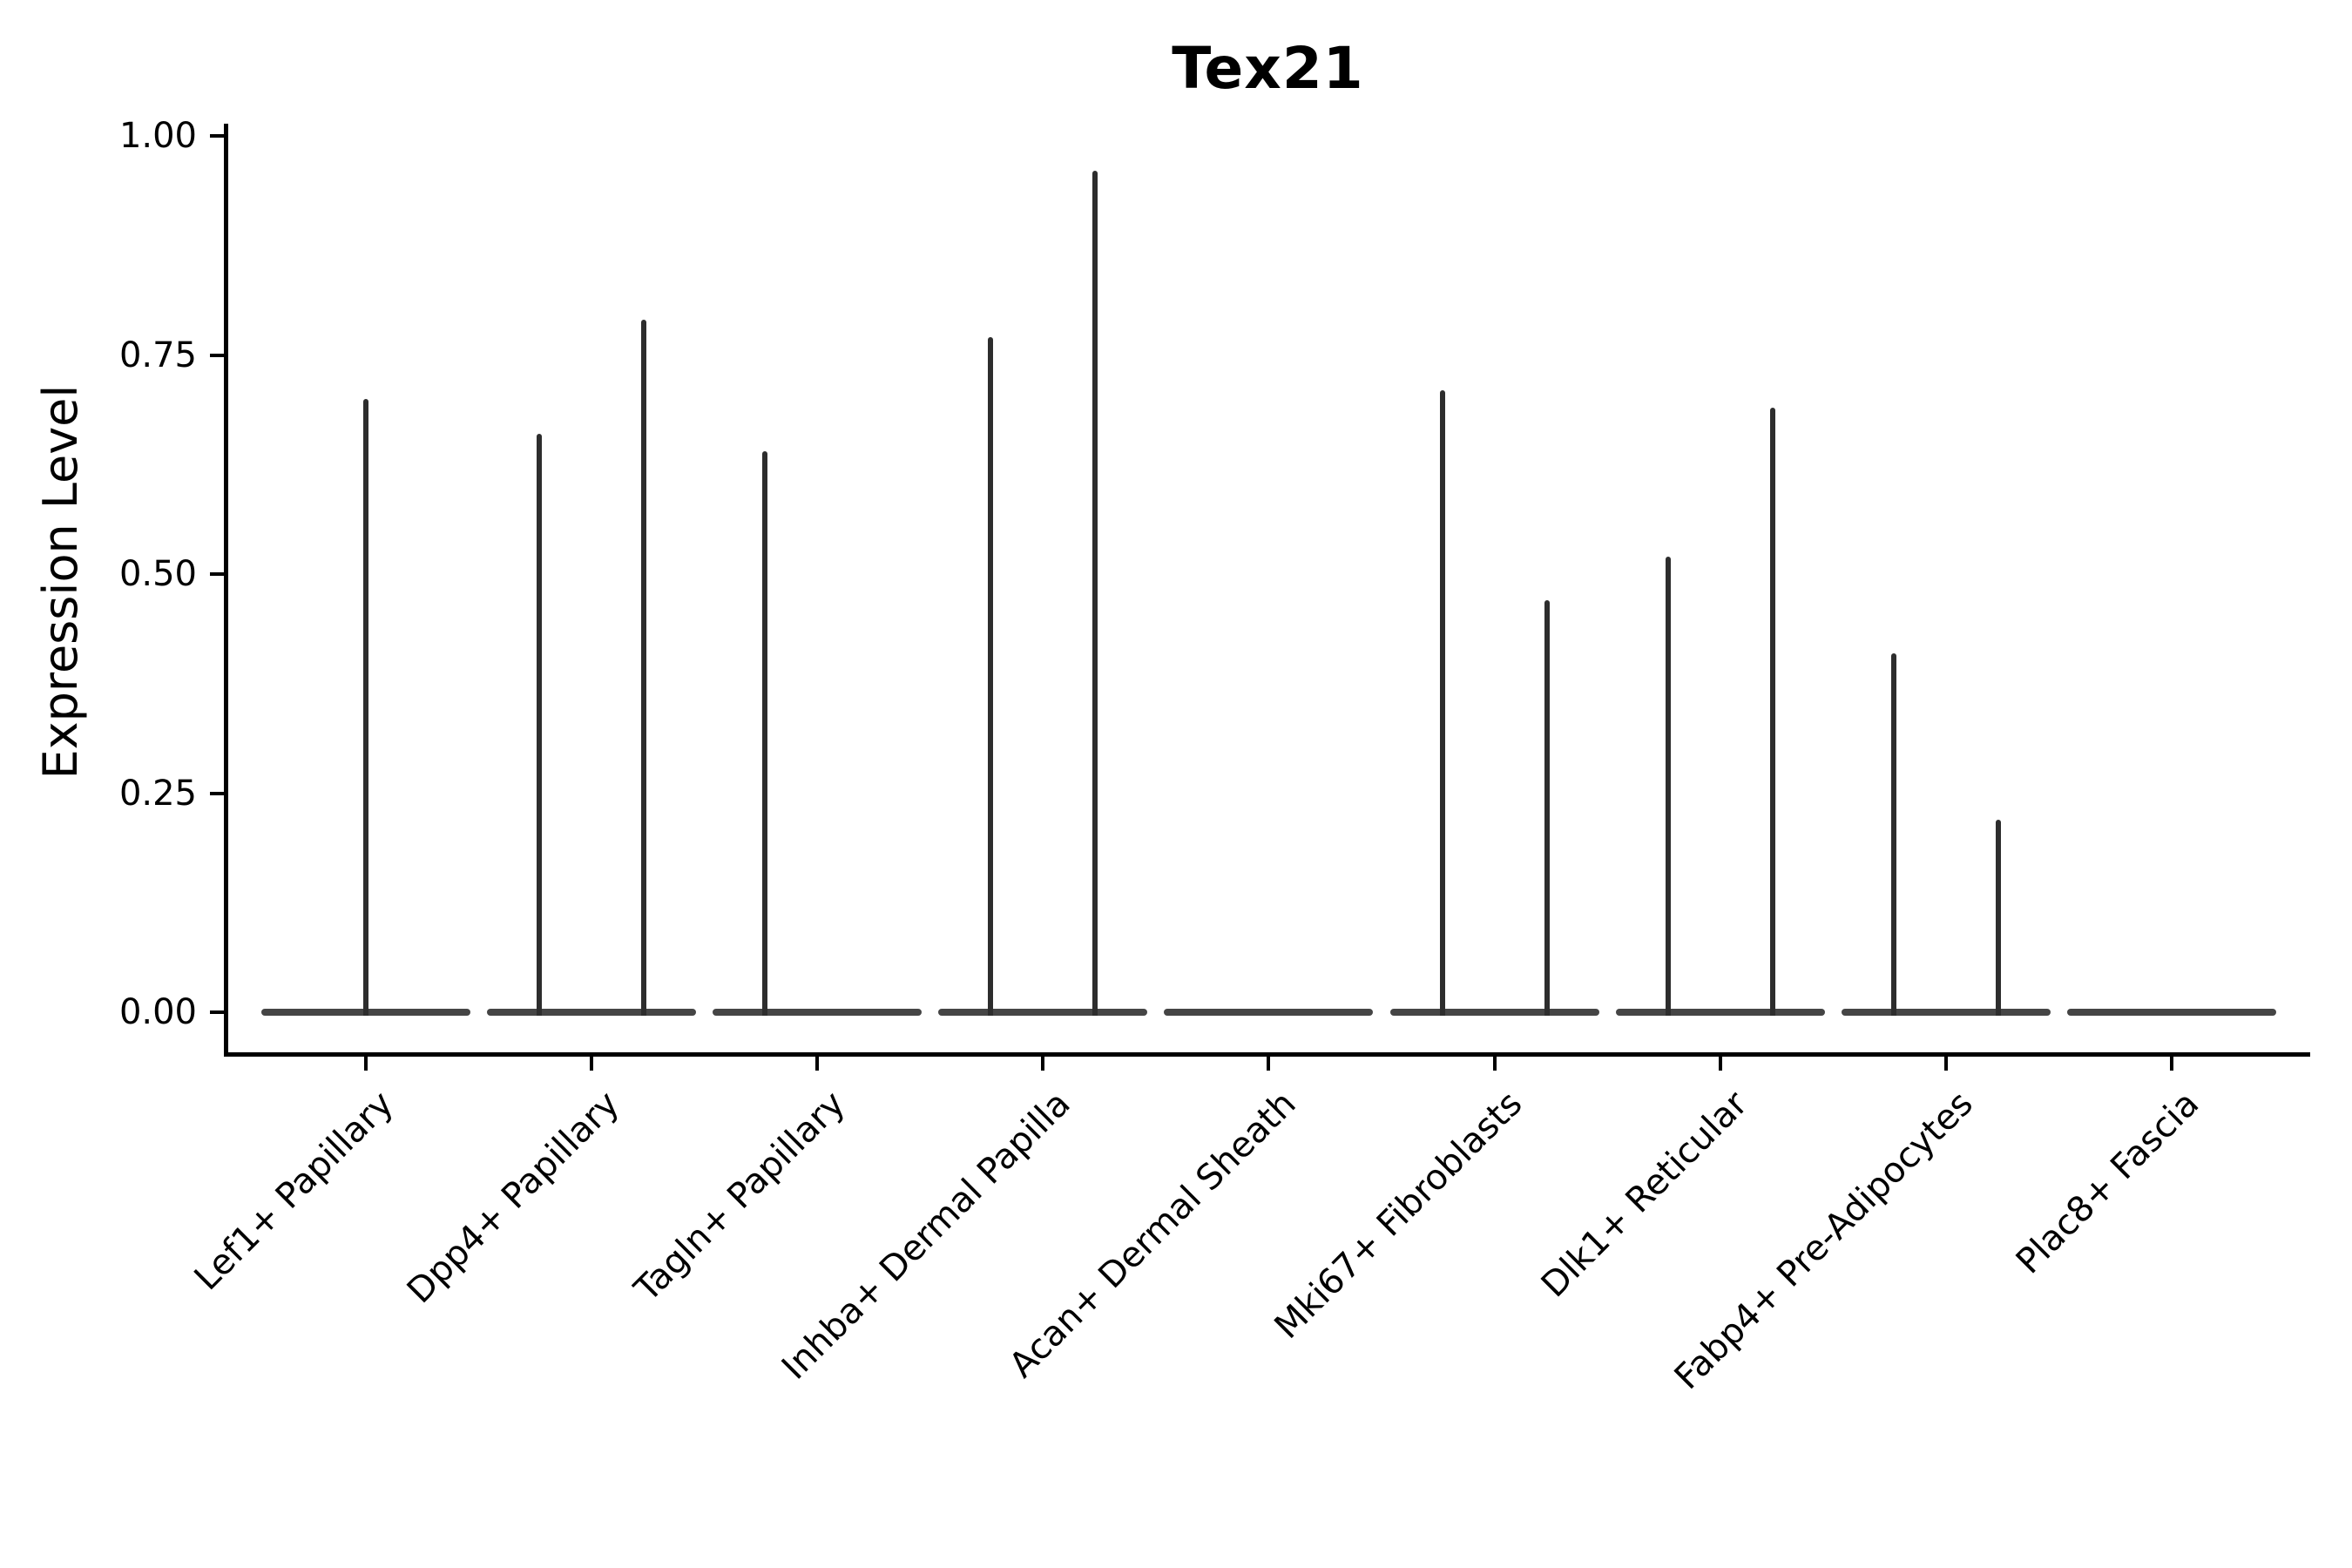 The width and height of the screenshot is (2352, 1568). What do you see at coordinates (157, 793) in the screenshot?
I see `y-tick-label: 0.25` at bounding box center [157, 793].